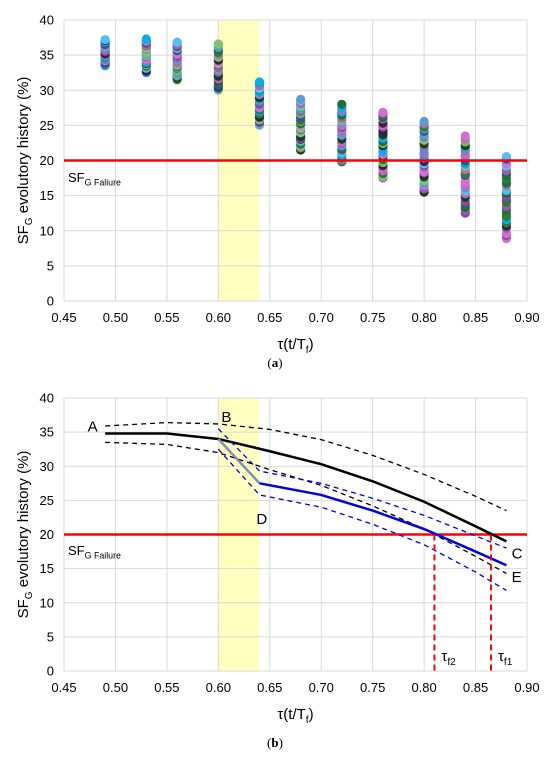  What do you see at coordinates (275, 742) in the screenshot?
I see `caption-b: (b)` at bounding box center [275, 742].